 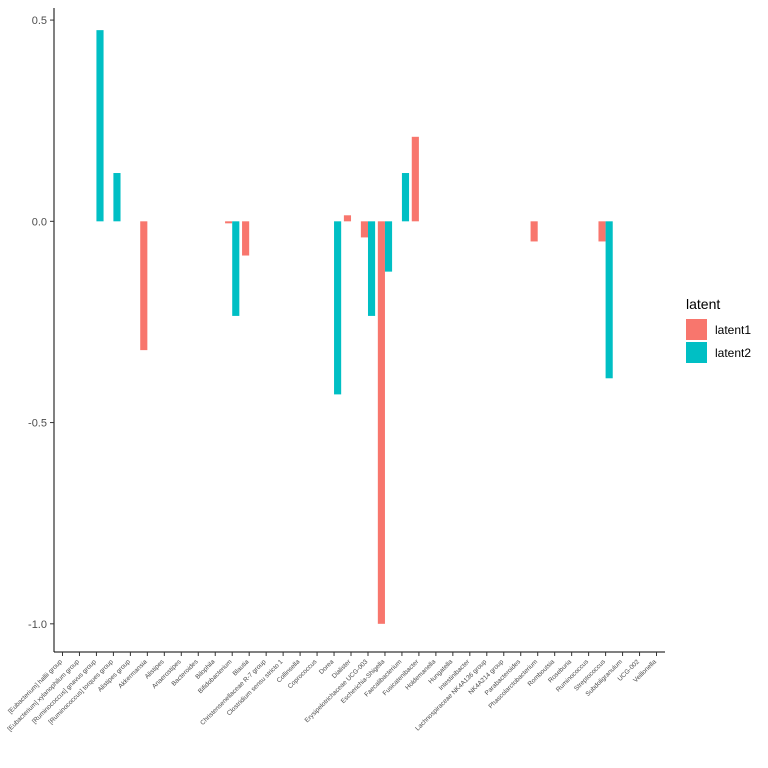 What do you see at coordinates (41, 323) in the screenshot?
I see `y-ticks: 0.5 0.0 -0.5 -1.0` at bounding box center [41, 323].